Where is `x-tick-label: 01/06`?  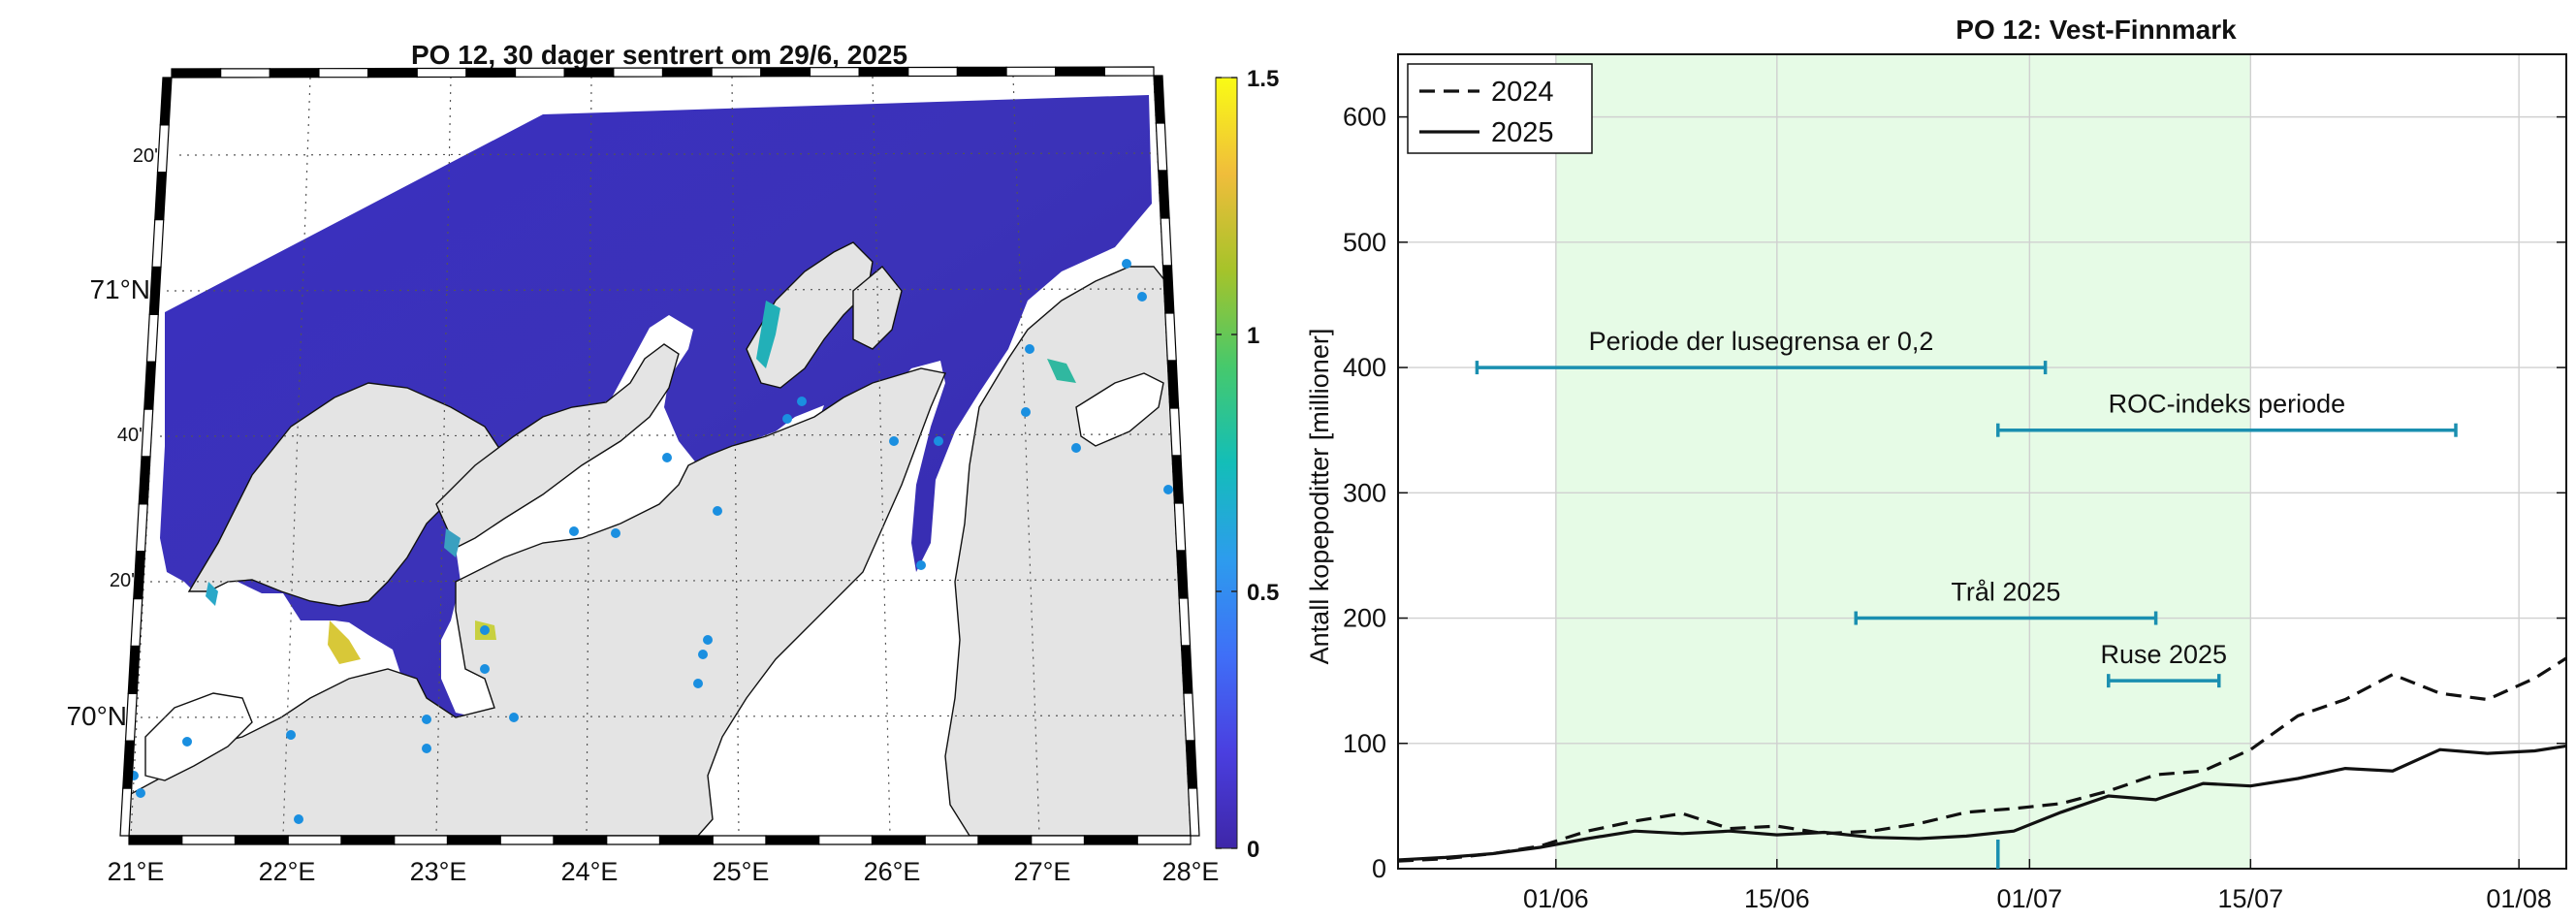 x-tick-label: 01/06 is located at coordinates (1556, 899).